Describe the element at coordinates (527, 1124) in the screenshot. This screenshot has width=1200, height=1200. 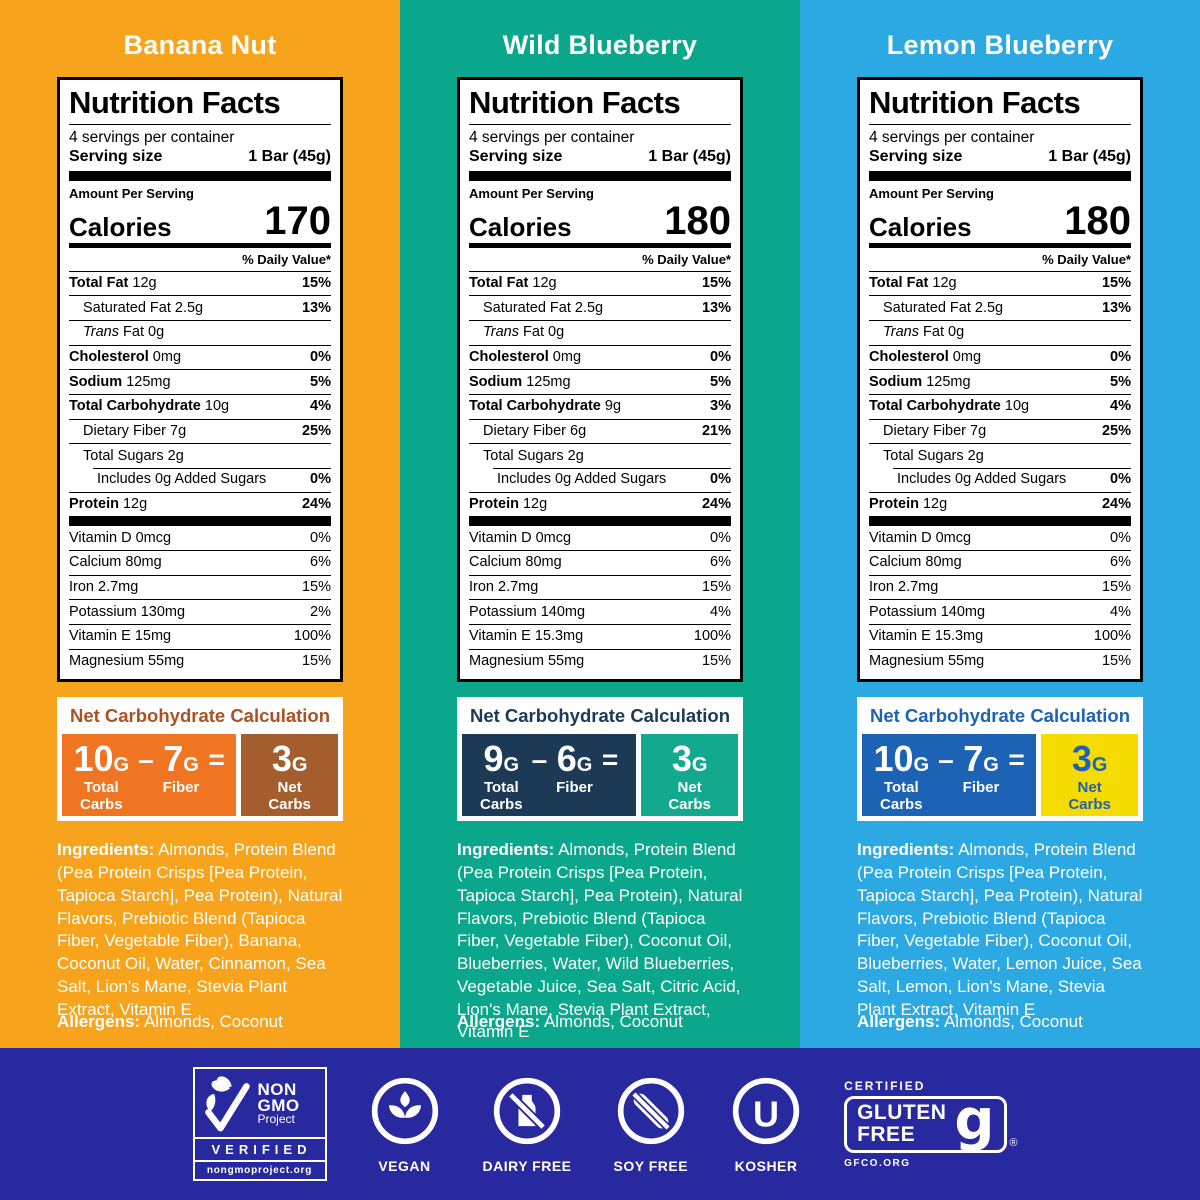
I see `badge-dairy-free: DAIRY FREE` at that location.